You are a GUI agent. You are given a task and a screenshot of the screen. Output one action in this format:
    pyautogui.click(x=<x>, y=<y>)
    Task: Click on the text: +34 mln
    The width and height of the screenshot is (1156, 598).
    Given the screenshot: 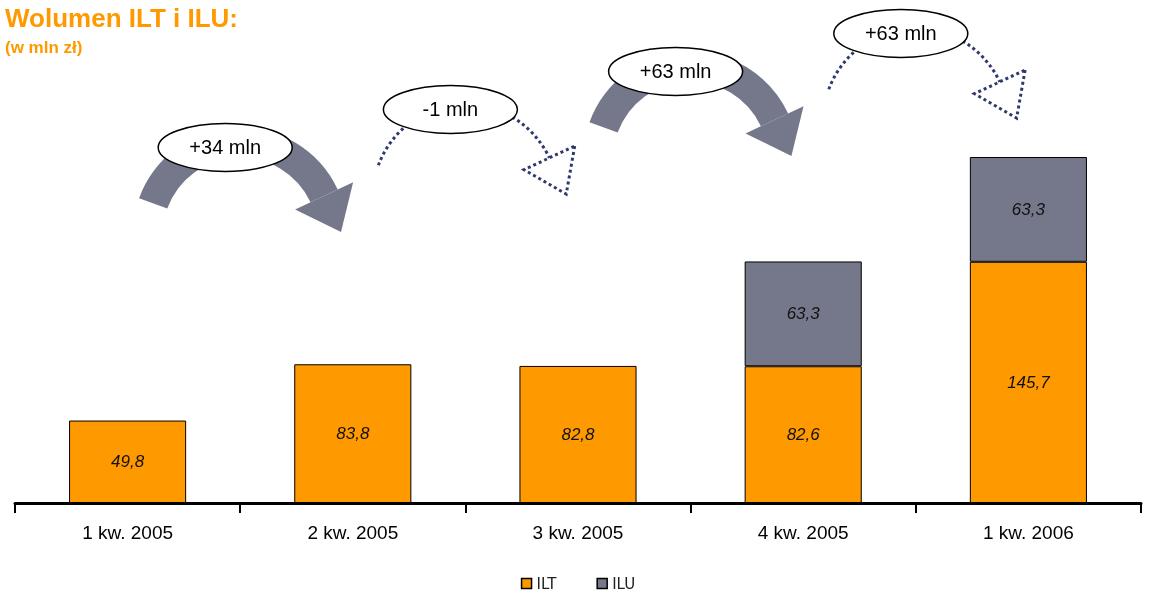 What is the action you would take?
    pyautogui.click(x=225, y=147)
    